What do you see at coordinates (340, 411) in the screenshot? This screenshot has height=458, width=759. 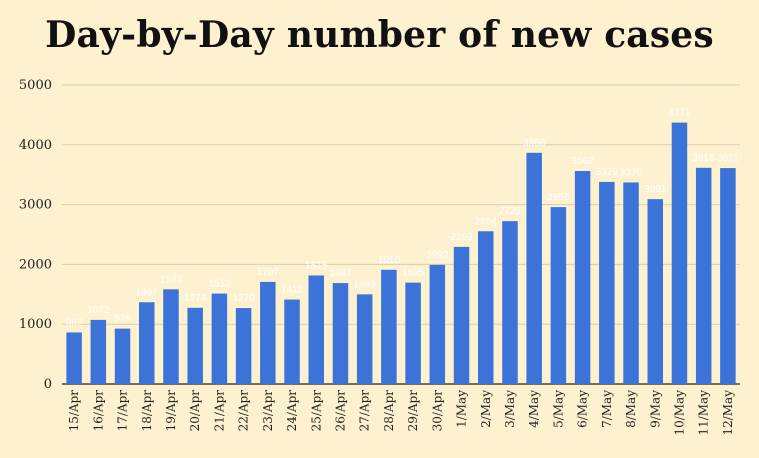 I see `x-tick-label: 26/Apr` at bounding box center [340, 411].